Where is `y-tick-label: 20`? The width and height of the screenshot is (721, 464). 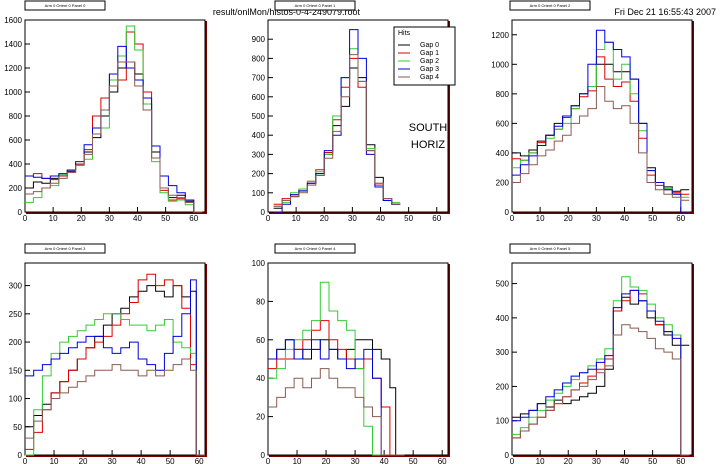
y-tick-label: 20 is located at coordinates (260, 417).